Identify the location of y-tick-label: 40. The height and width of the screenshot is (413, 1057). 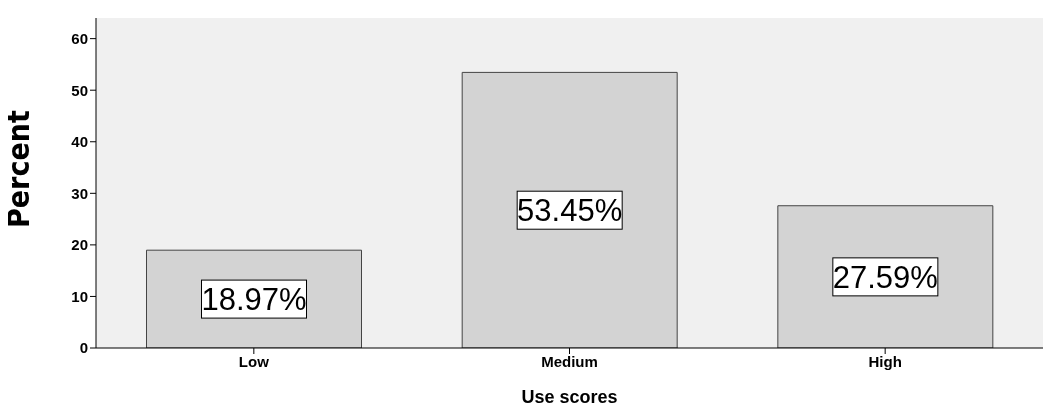
(79, 142).